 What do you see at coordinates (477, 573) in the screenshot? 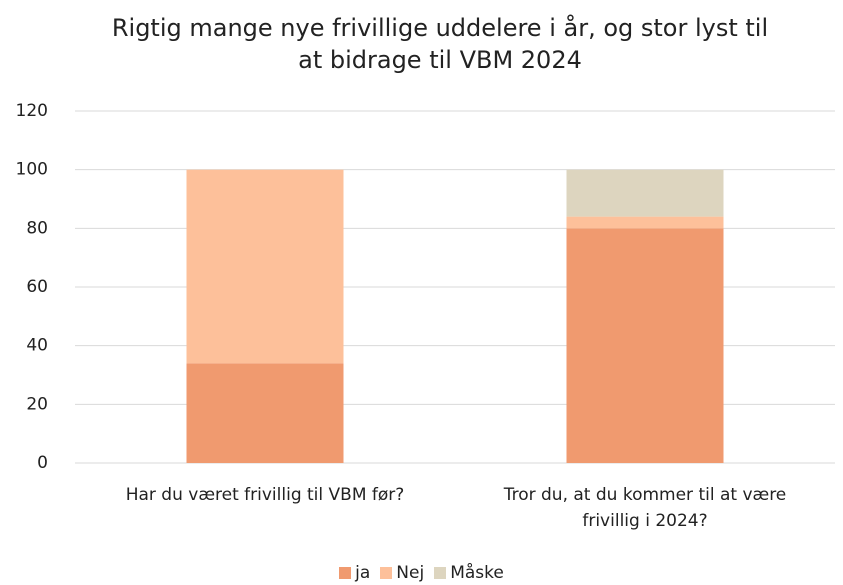
I see `legend-label: Måske` at bounding box center [477, 573].